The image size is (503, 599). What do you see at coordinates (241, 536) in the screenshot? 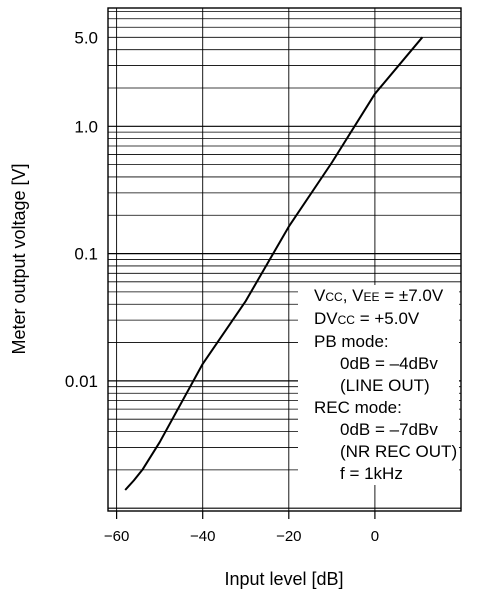
I see `x-tick-labels: −60 −40 −20 0` at bounding box center [241, 536].